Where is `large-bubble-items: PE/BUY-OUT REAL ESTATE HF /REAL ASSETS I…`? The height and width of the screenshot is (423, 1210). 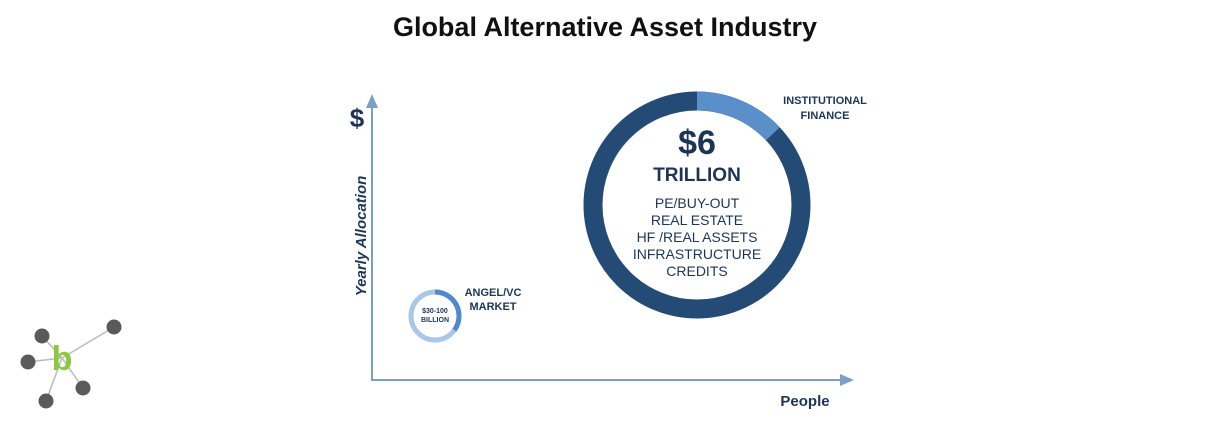
large-bubble-items: PE/BUY-OUT REAL ESTATE HF /REAL ASSETS I… is located at coordinates (697, 237).